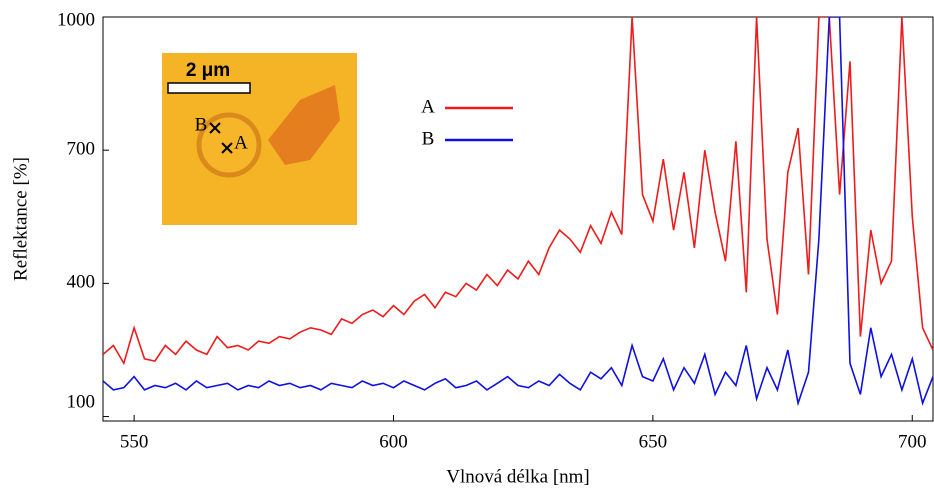 The image size is (934, 499). What do you see at coordinates (241, 142) in the screenshot?
I see `inset-label-a: A` at bounding box center [241, 142].